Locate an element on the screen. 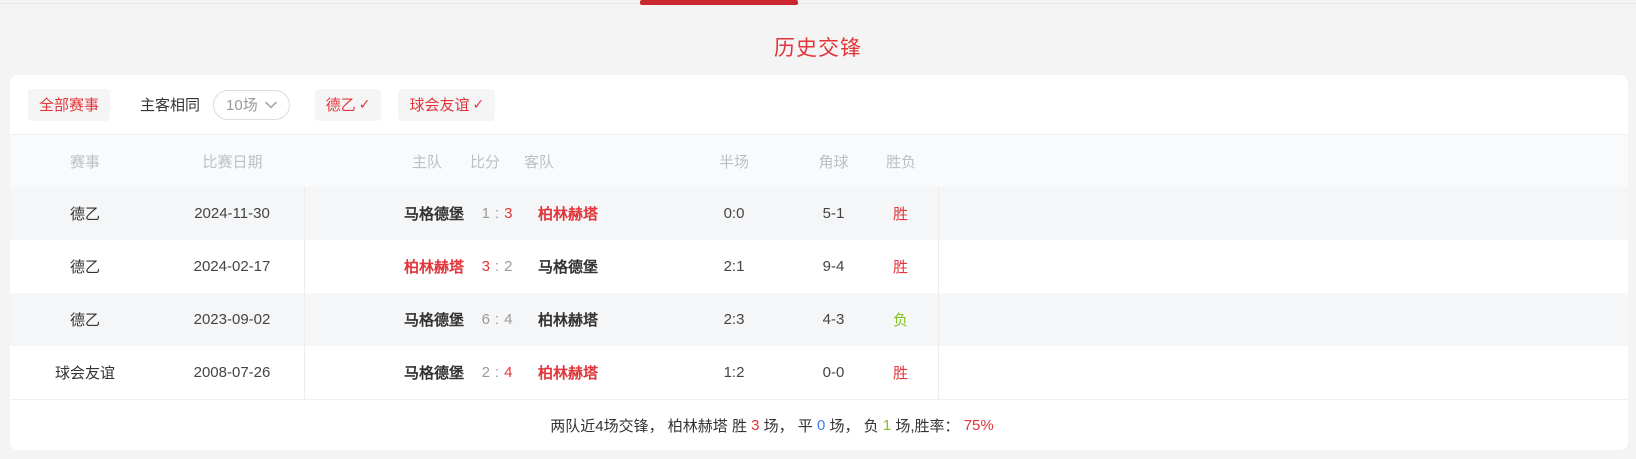 Image resolution: width=1636 pixels, height=459 pixels. cell-result: 负 is located at coordinates (901, 319).